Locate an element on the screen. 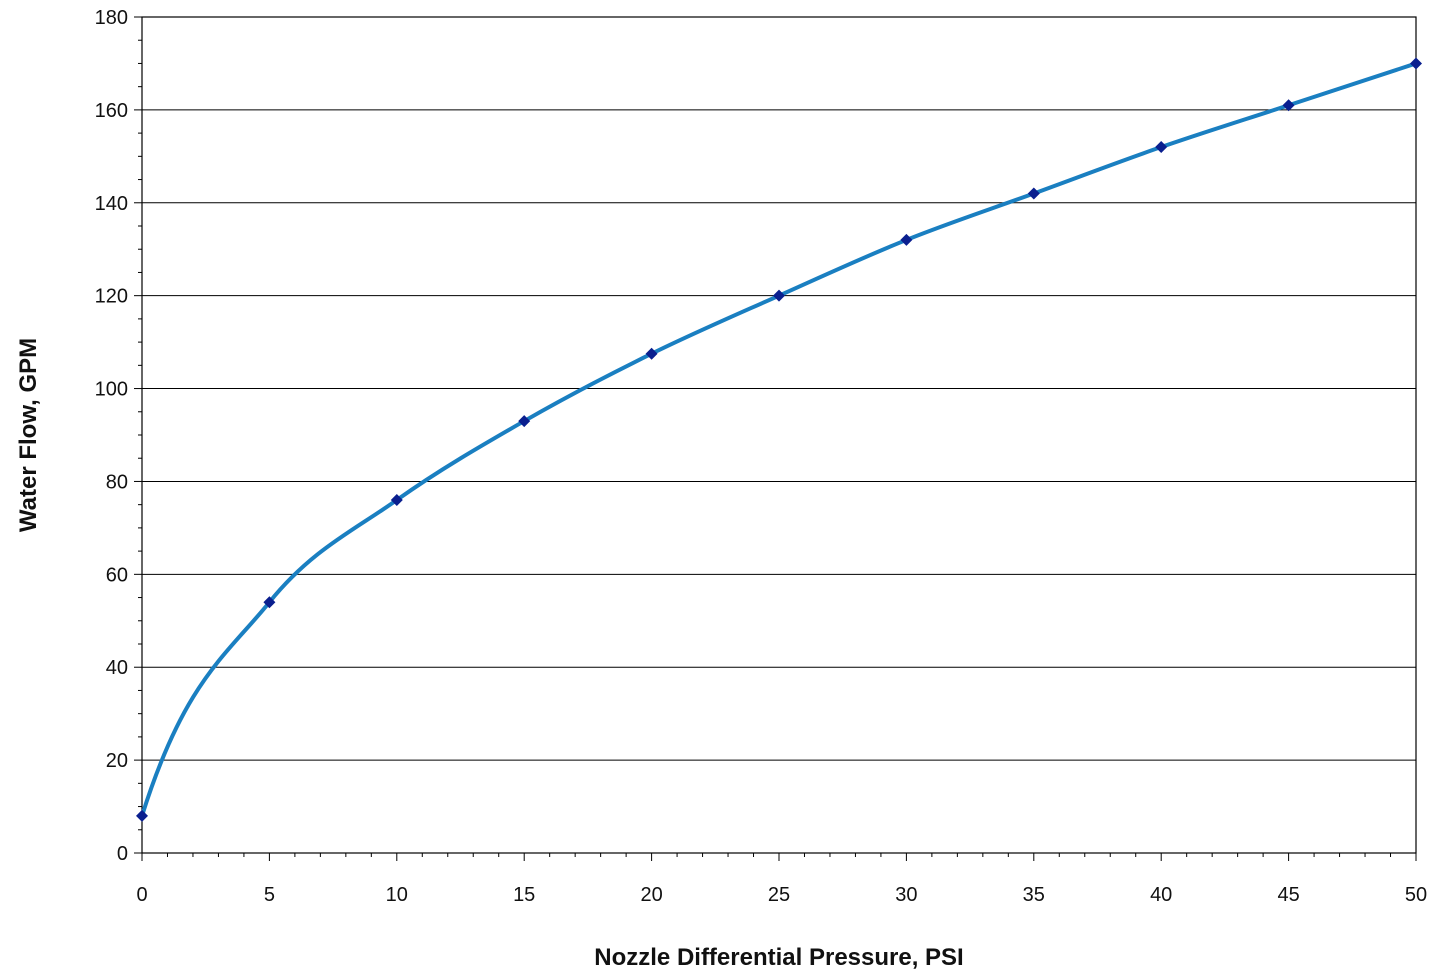 Image resolution: width=1451 pixels, height=974 pixels. y-tick-label-0: 0 is located at coordinates (122, 854).